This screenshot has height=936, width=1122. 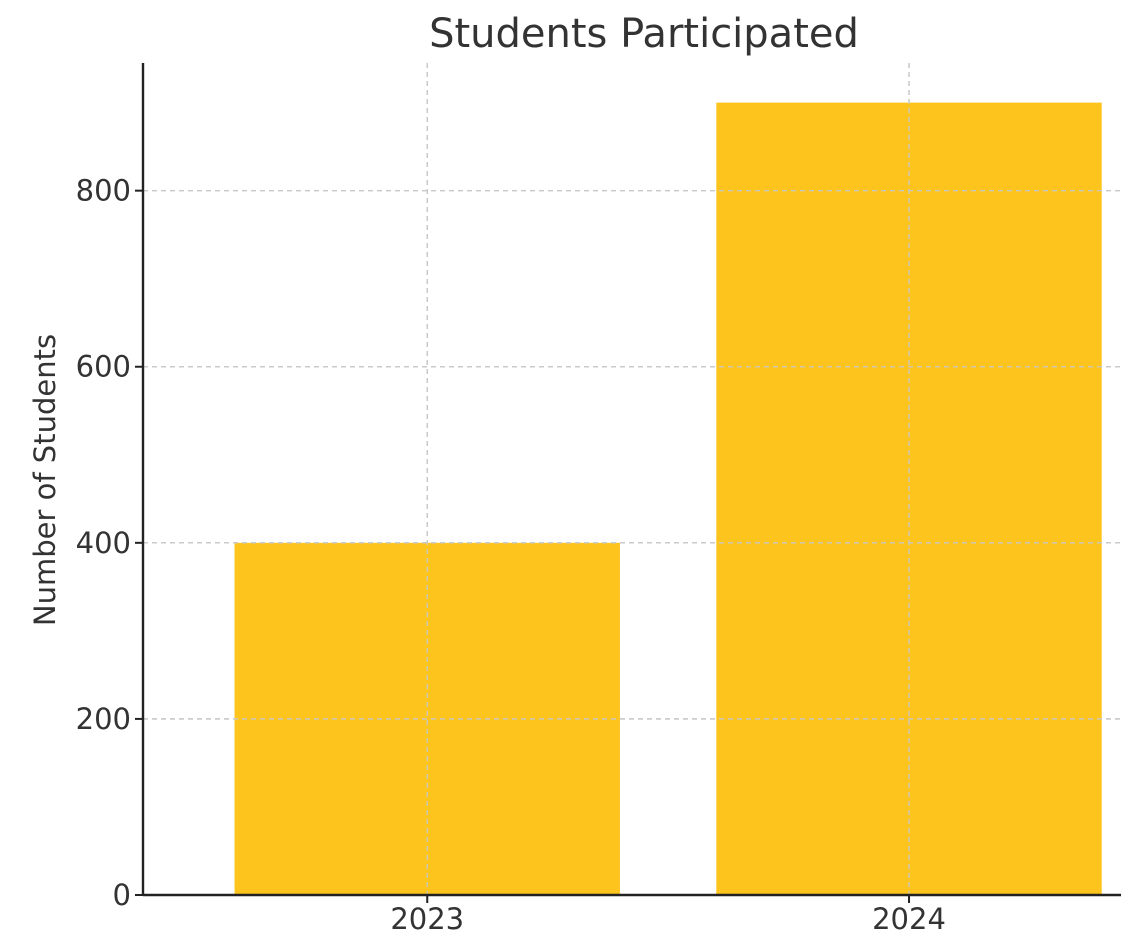 I want to click on y-tick-label: 800, so click(x=103, y=191).